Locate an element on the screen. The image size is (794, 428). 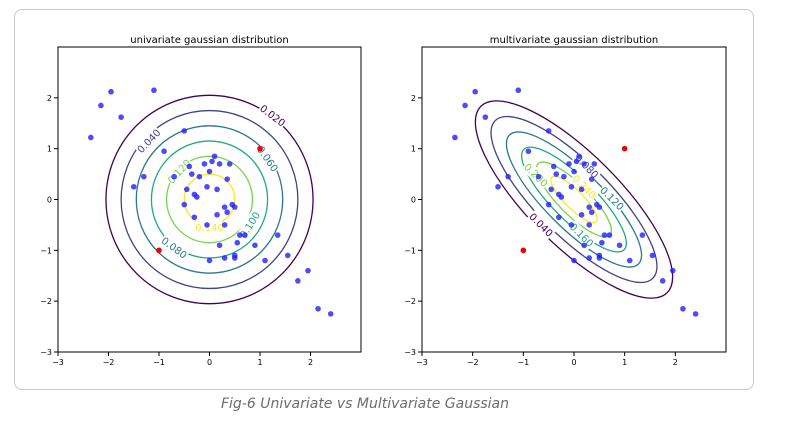
x-tick-label: −2 is located at coordinates (109, 362).